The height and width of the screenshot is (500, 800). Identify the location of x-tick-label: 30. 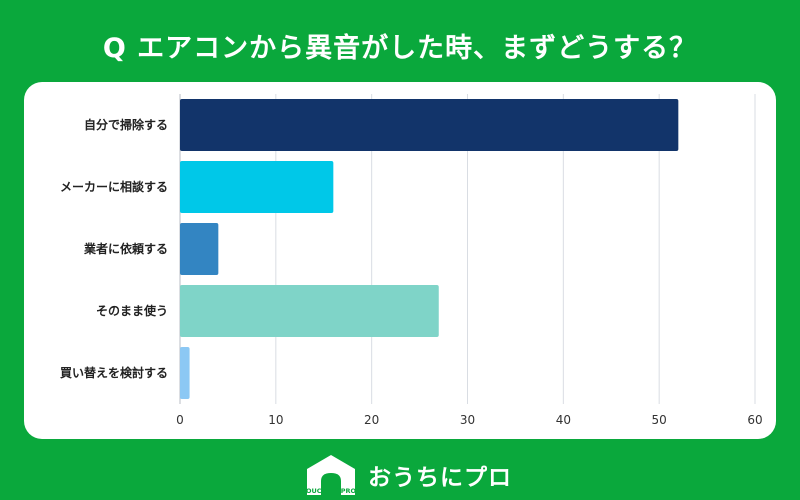
(467, 420).